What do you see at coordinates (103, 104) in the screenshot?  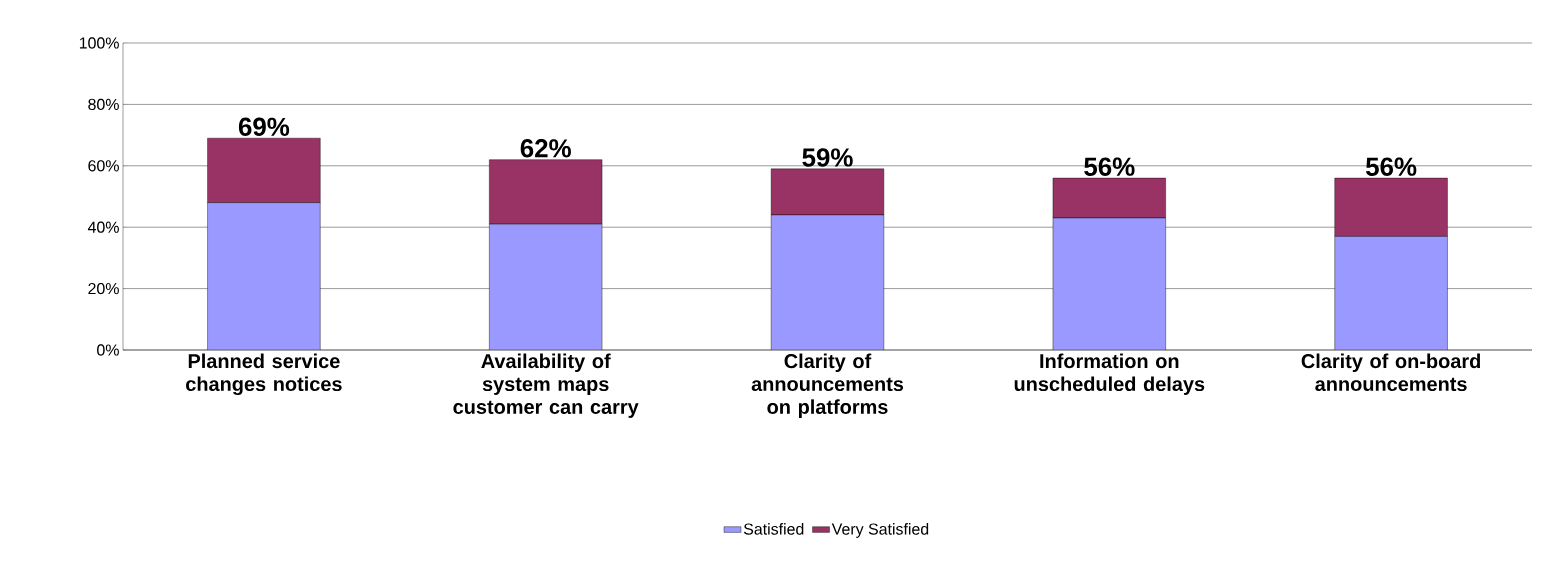 I see `y-tick-label: 80%` at bounding box center [103, 104].